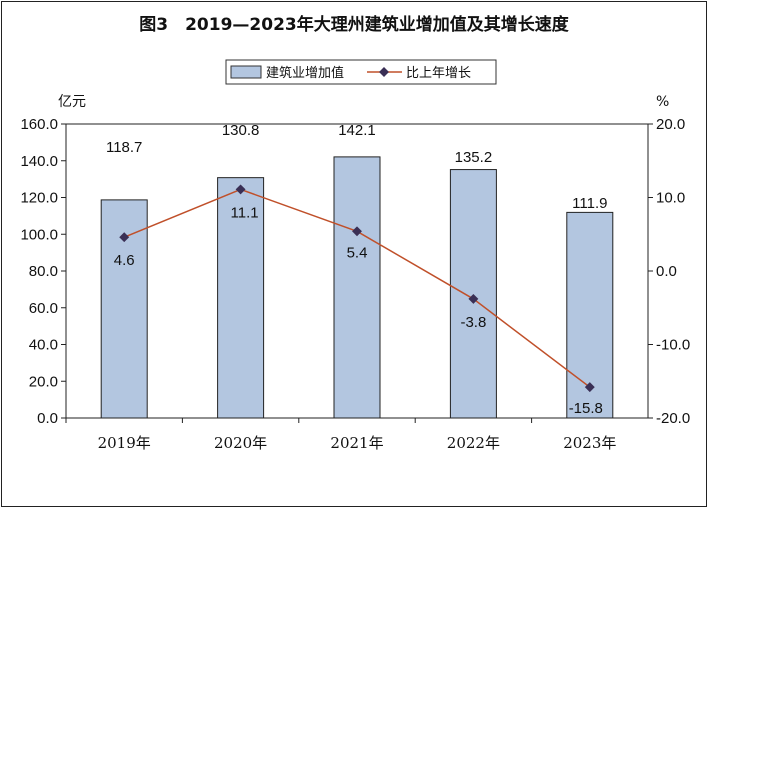  What do you see at coordinates (354, 24) in the screenshot?
I see `chart-title: 图3 2019—2023年大理州建筑业增加值及其增长速度` at bounding box center [354, 24].